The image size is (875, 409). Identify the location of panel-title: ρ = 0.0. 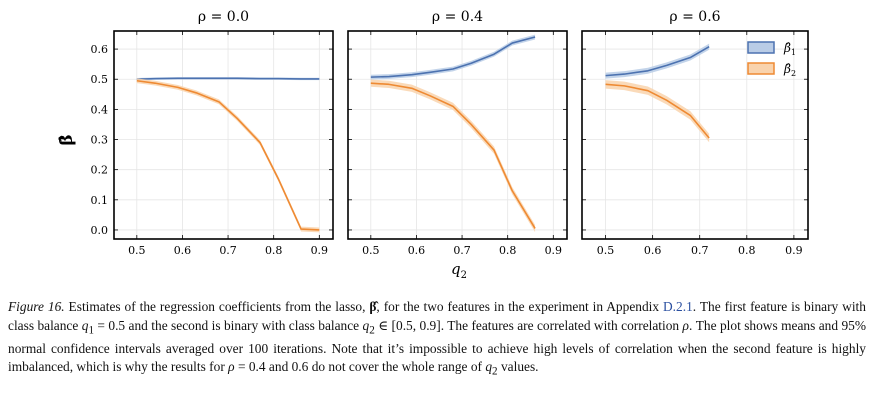
(223, 17).